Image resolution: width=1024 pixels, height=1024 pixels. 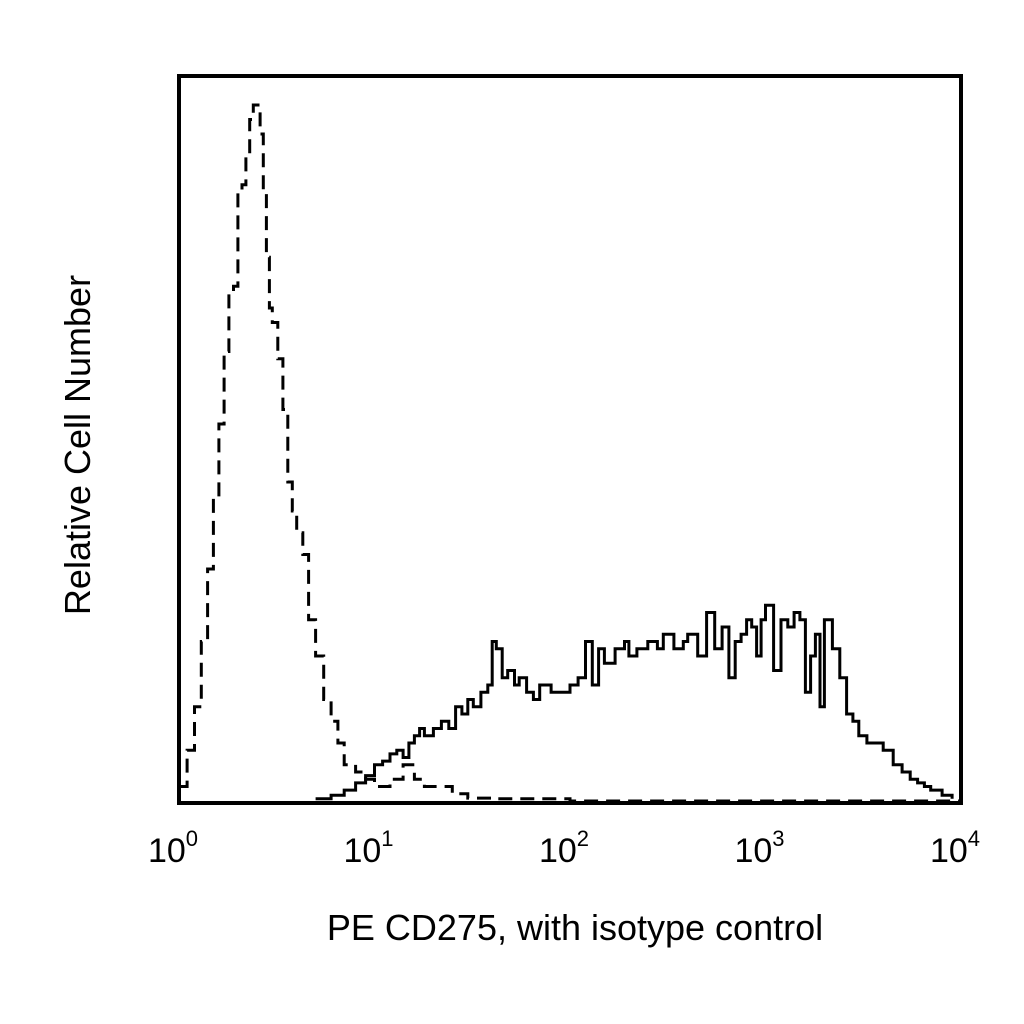 I want to click on x-tick-label-3: 10³, so click(x=759, y=848).